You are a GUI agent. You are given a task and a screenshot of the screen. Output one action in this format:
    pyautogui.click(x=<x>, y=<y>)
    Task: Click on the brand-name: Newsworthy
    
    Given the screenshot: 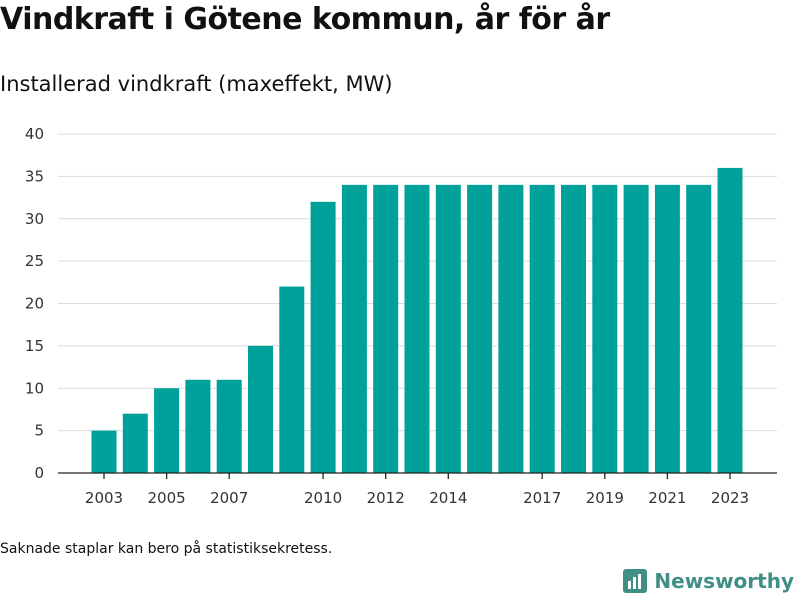 What is the action you would take?
    pyautogui.click(x=724, y=581)
    